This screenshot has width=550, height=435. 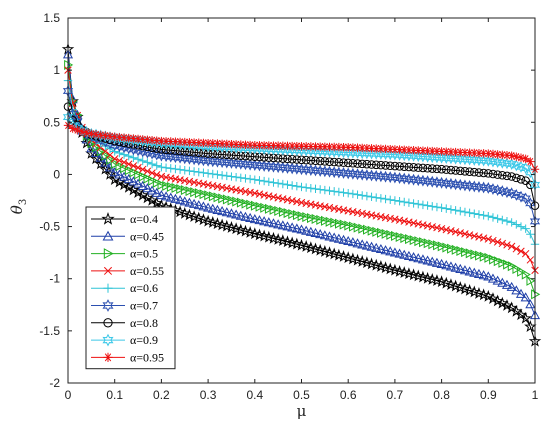 I want to click on legend-label: α=0.4, so click(x=144, y=219).